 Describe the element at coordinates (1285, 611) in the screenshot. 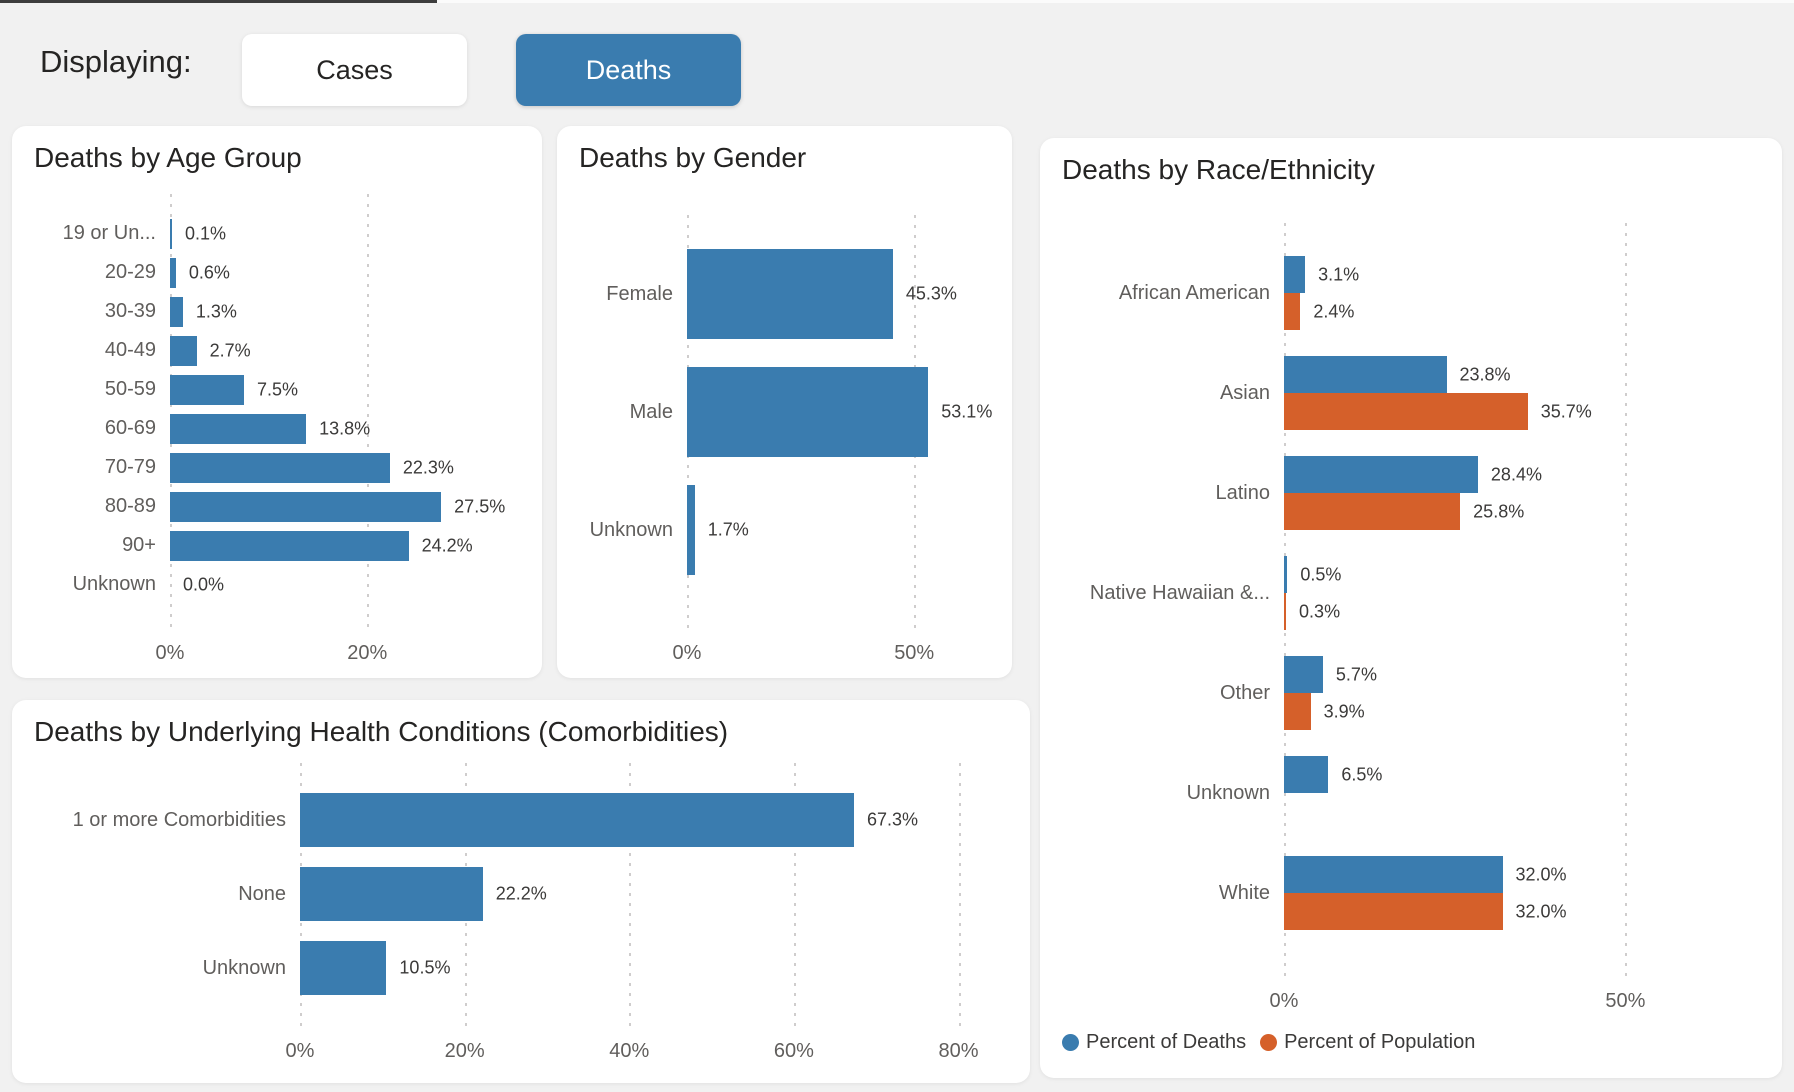

I see `bar-native-hawaiian-percent-of-population` at that location.